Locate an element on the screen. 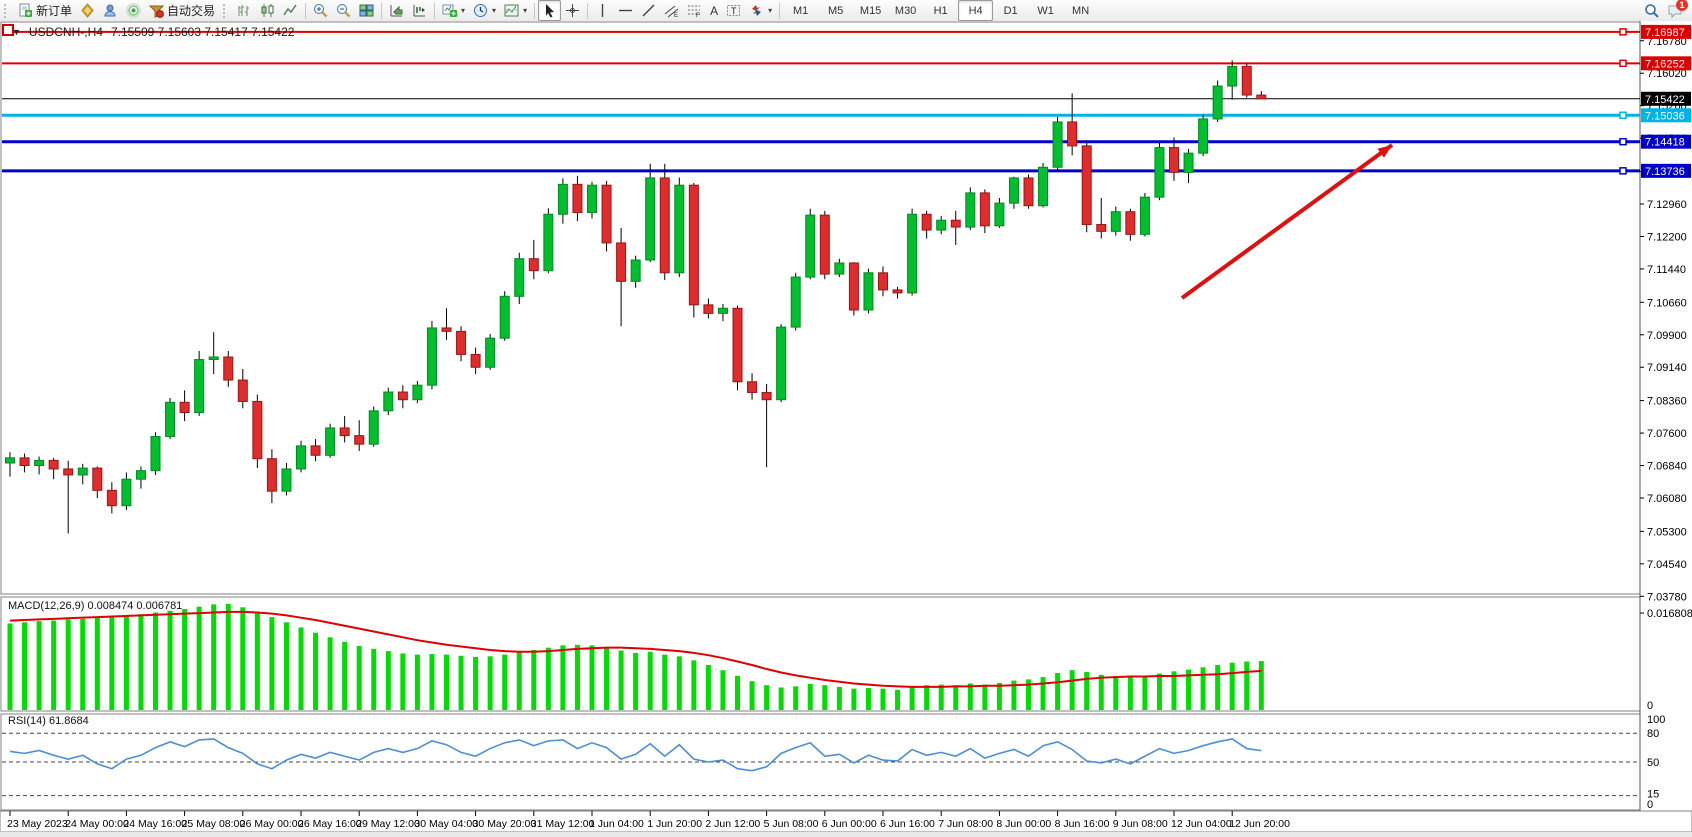 The height and width of the screenshot is (837, 1692). notifications-icon: 1 is located at coordinates (1677, 9).